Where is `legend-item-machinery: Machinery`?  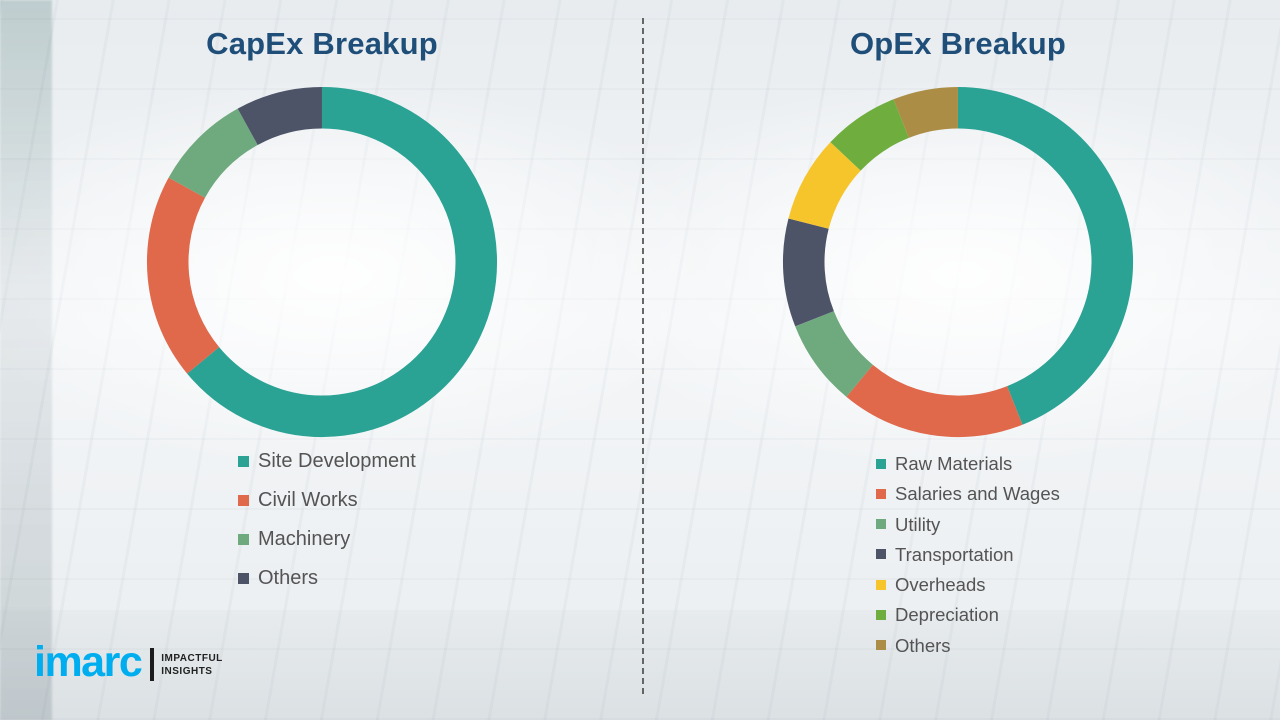 legend-item-machinery: Machinery is located at coordinates (327, 539).